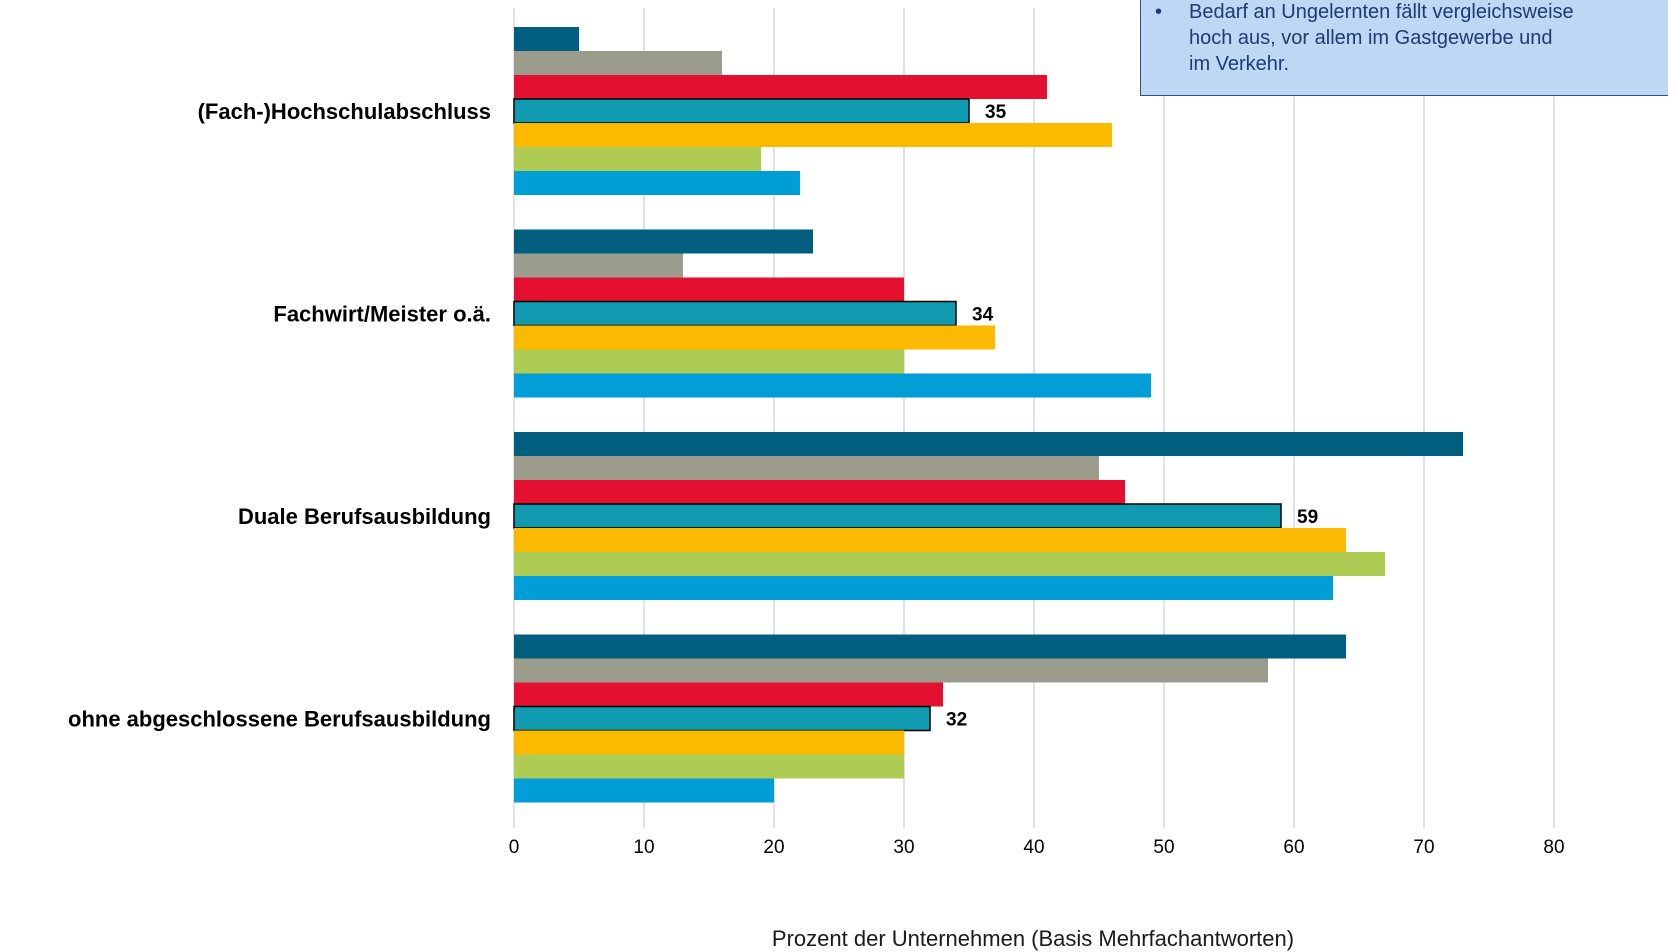 Image resolution: width=1668 pixels, height=952 pixels. What do you see at coordinates (643, 847) in the screenshot?
I see `x-tick-label: 10` at bounding box center [643, 847].